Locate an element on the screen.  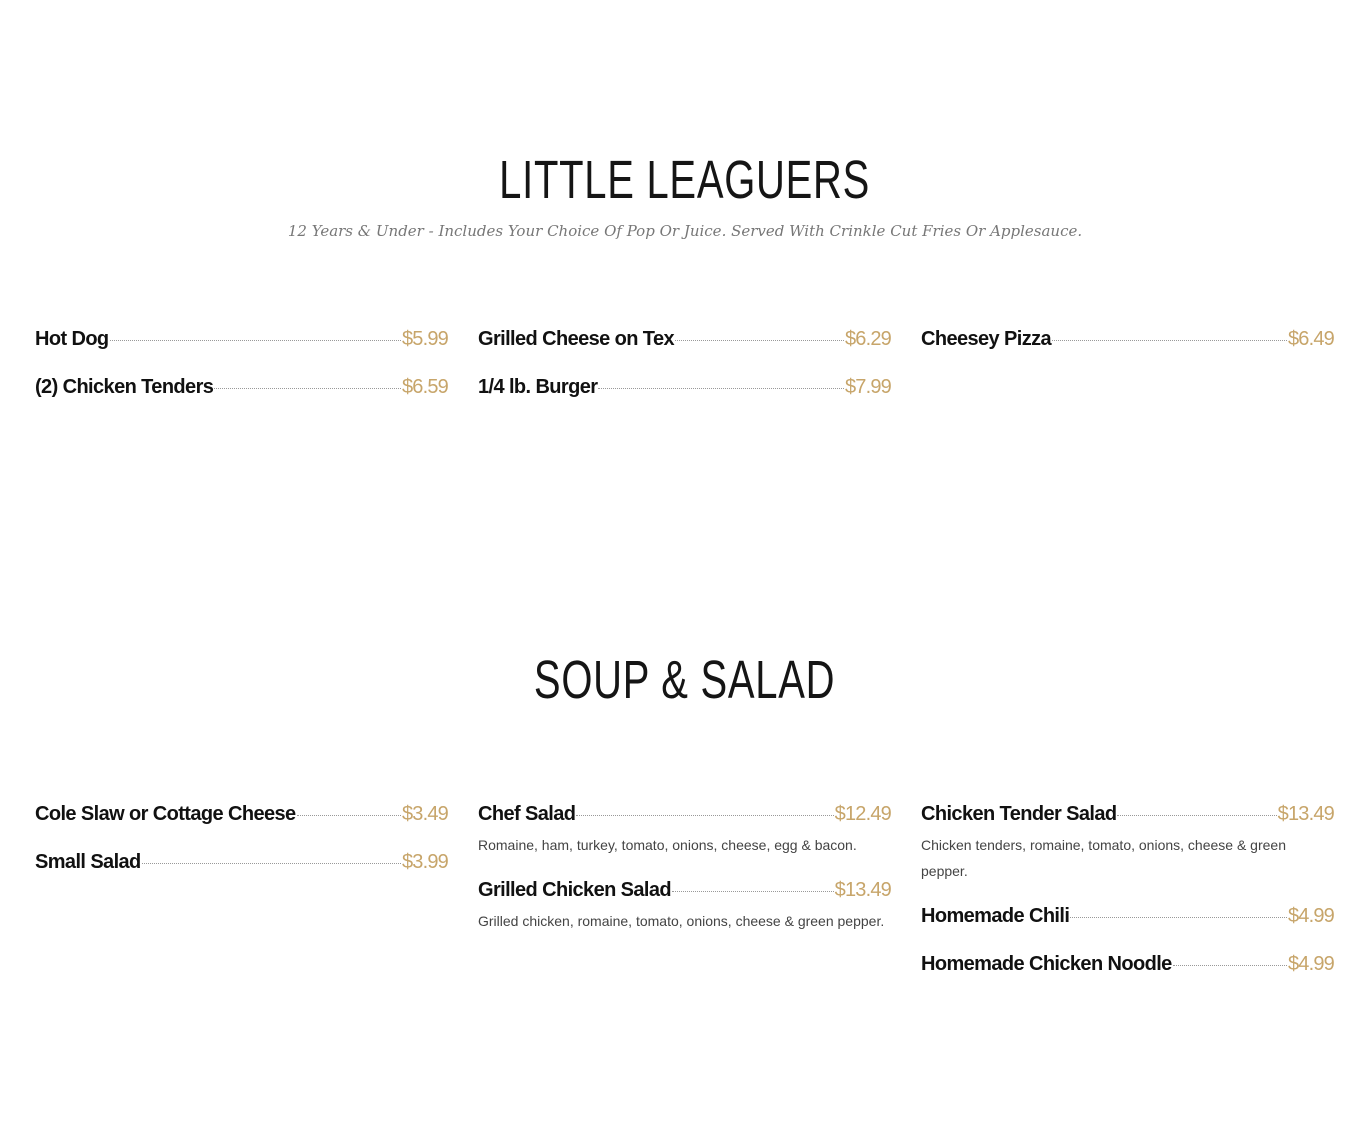
menu-item-row: Grilled Chicken Salad $13.49 is located at coordinates (685, 892).